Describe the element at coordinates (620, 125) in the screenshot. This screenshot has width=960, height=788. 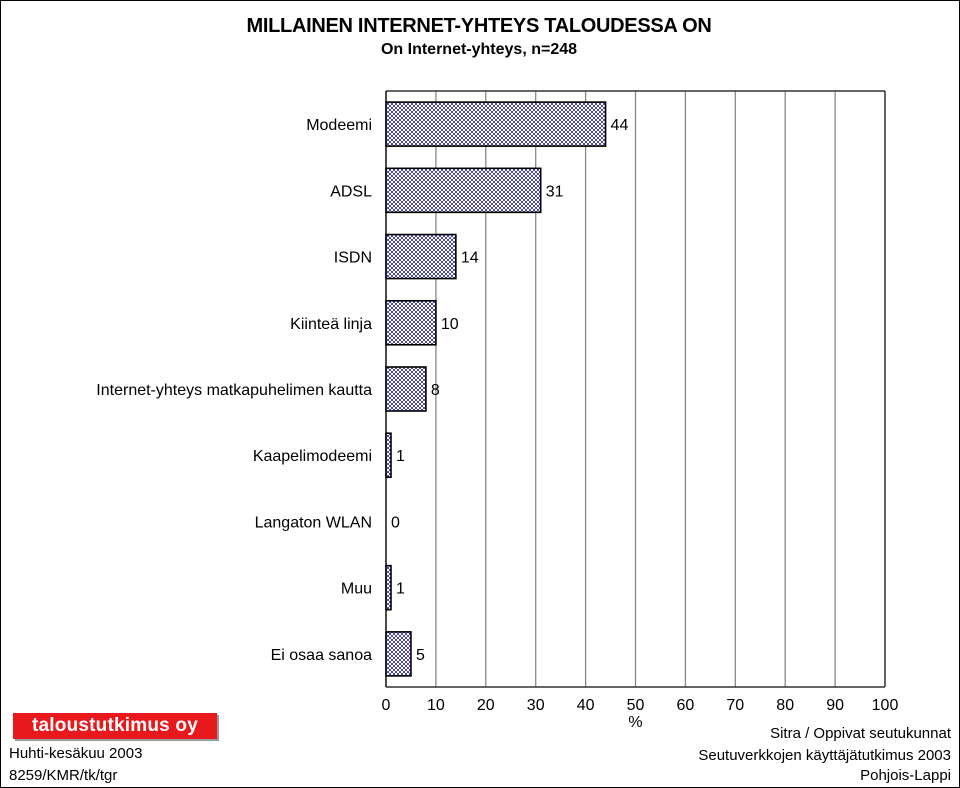
I see `data-label: 44` at that location.